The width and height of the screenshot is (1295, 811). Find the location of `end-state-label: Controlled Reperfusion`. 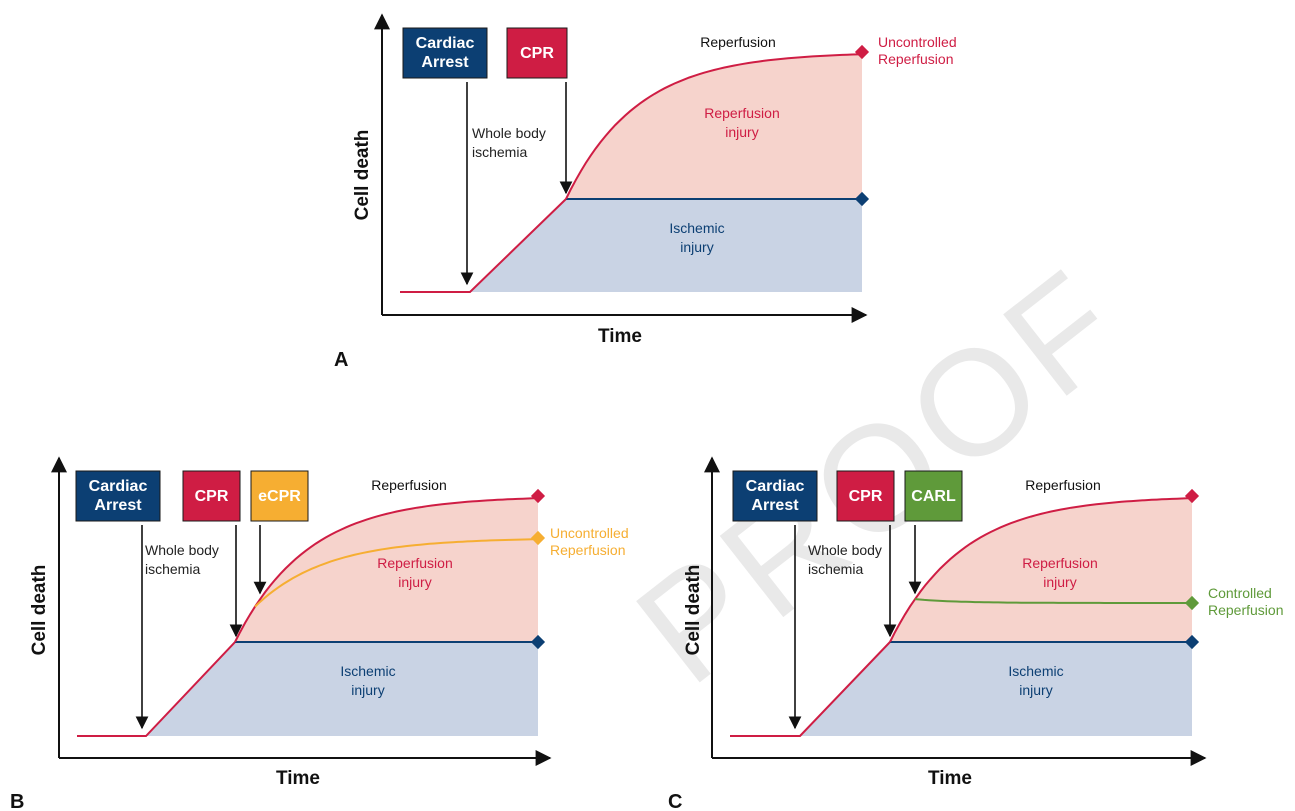

end-state-label: Controlled Reperfusion is located at coordinates (1246, 601).